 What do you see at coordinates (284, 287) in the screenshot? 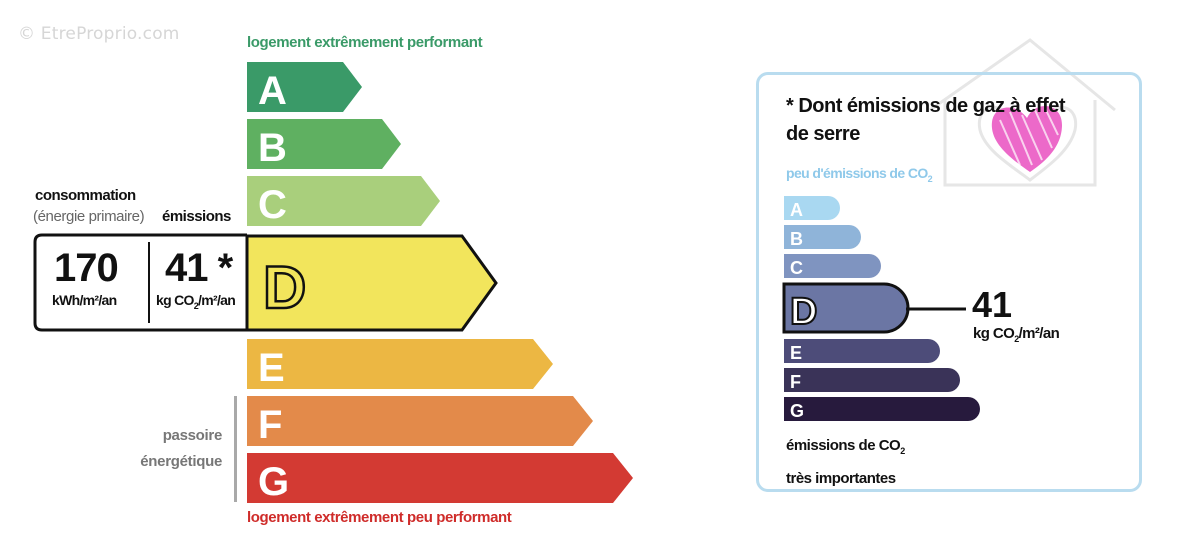
I see `energy-letter-d: D` at bounding box center [284, 287].